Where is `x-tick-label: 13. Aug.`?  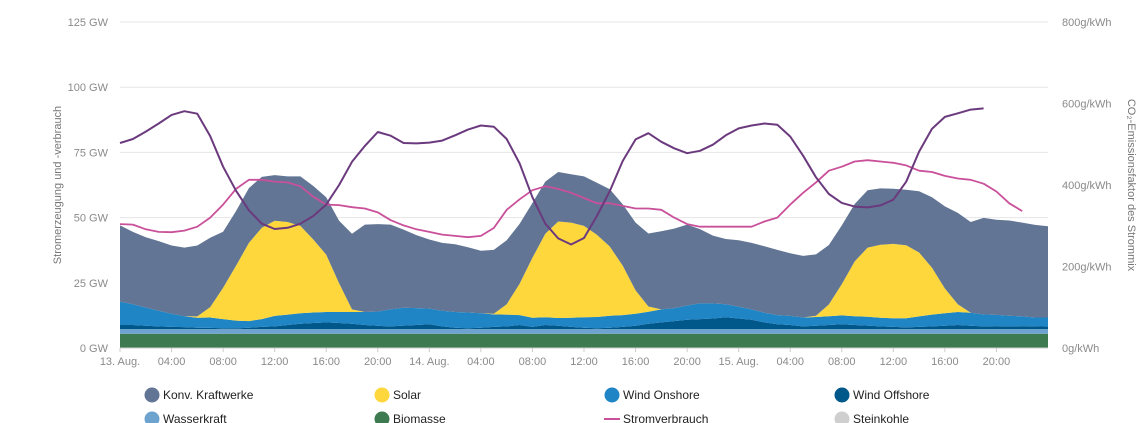
x-tick-label: 13. Aug. is located at coordinates (120, 362).